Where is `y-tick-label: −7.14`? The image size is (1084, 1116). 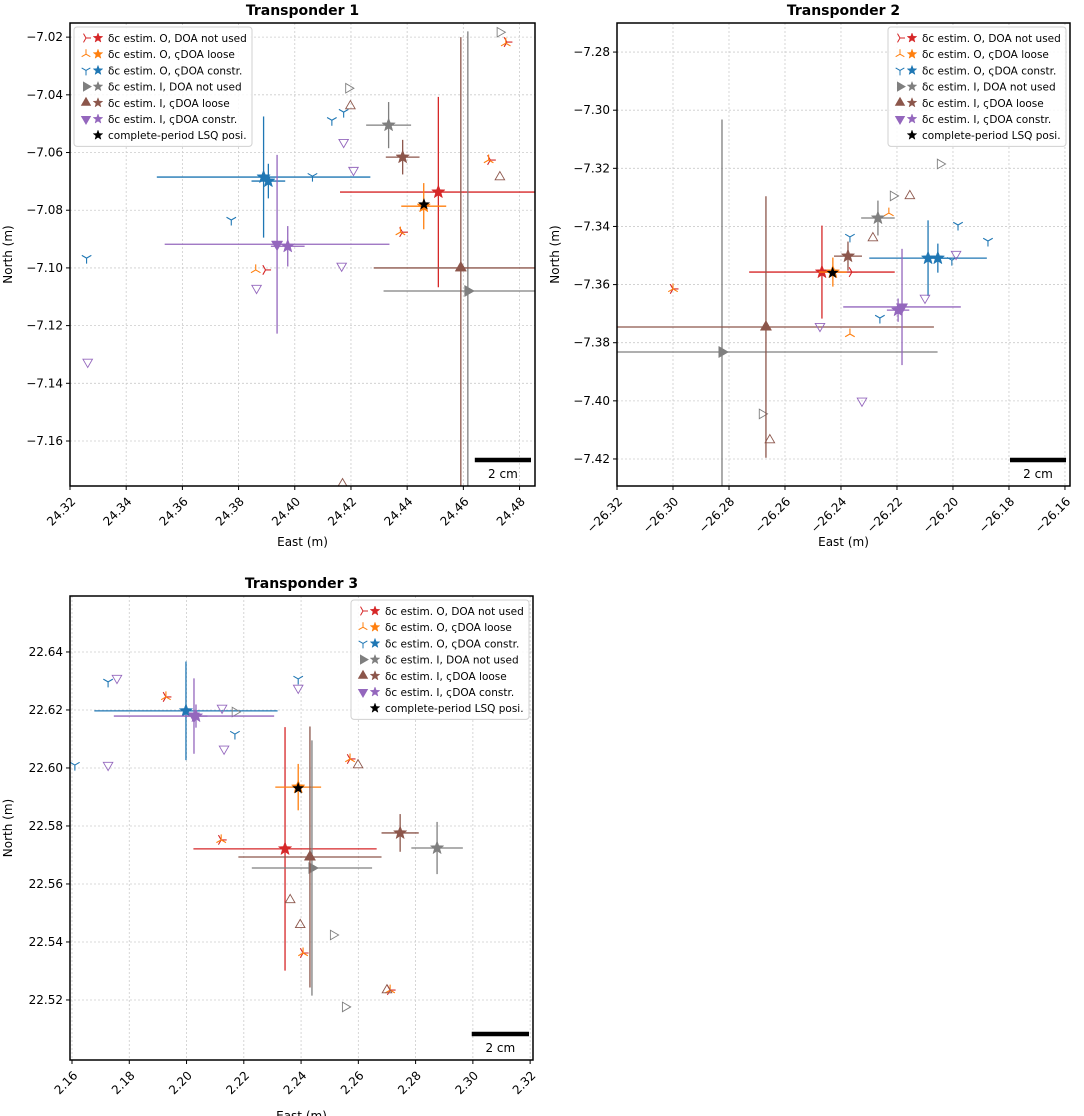 y-tick-label: −7.14 is located at coordinates (44, 383).